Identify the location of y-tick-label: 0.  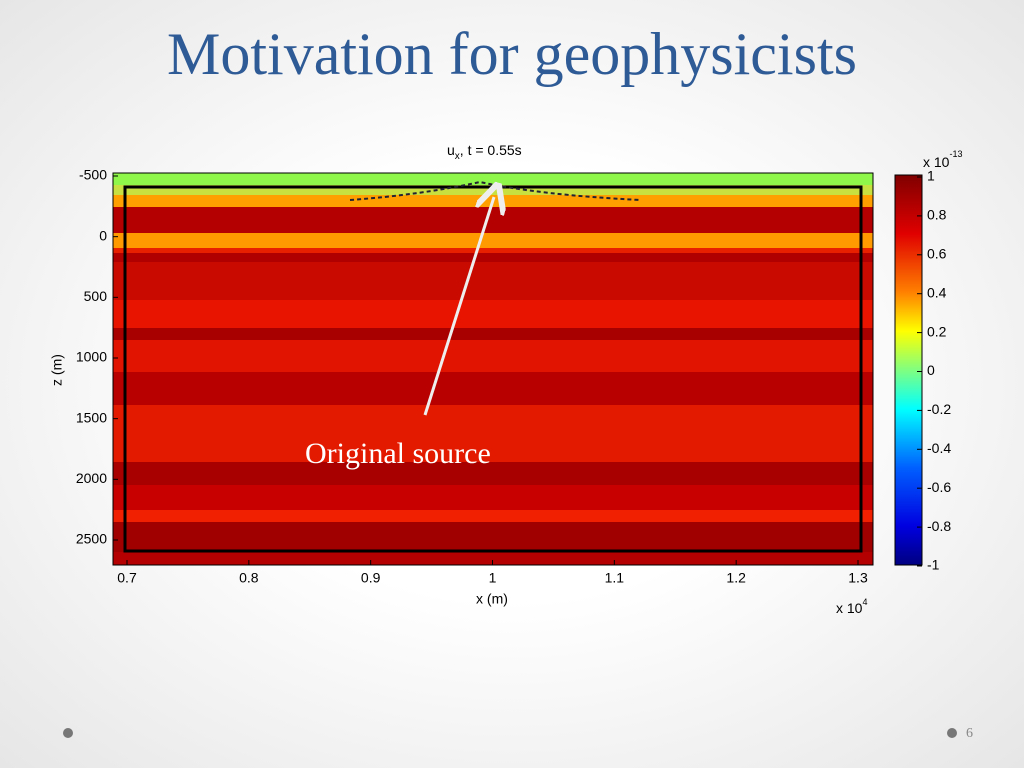
(103, 235).